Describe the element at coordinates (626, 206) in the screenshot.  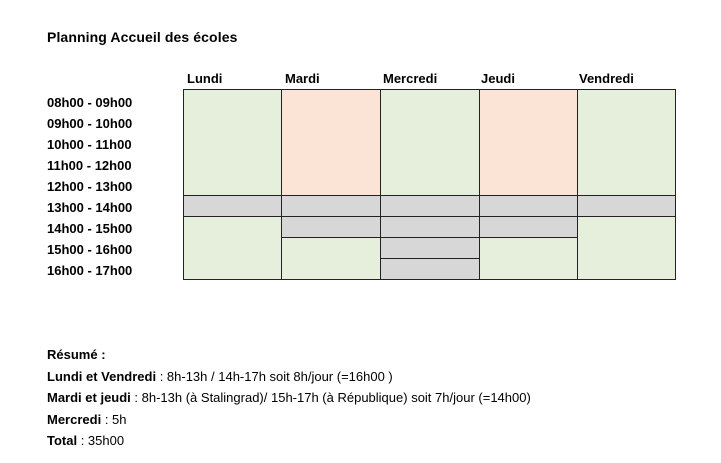
I see `vendredi-lunch-block` at that location.